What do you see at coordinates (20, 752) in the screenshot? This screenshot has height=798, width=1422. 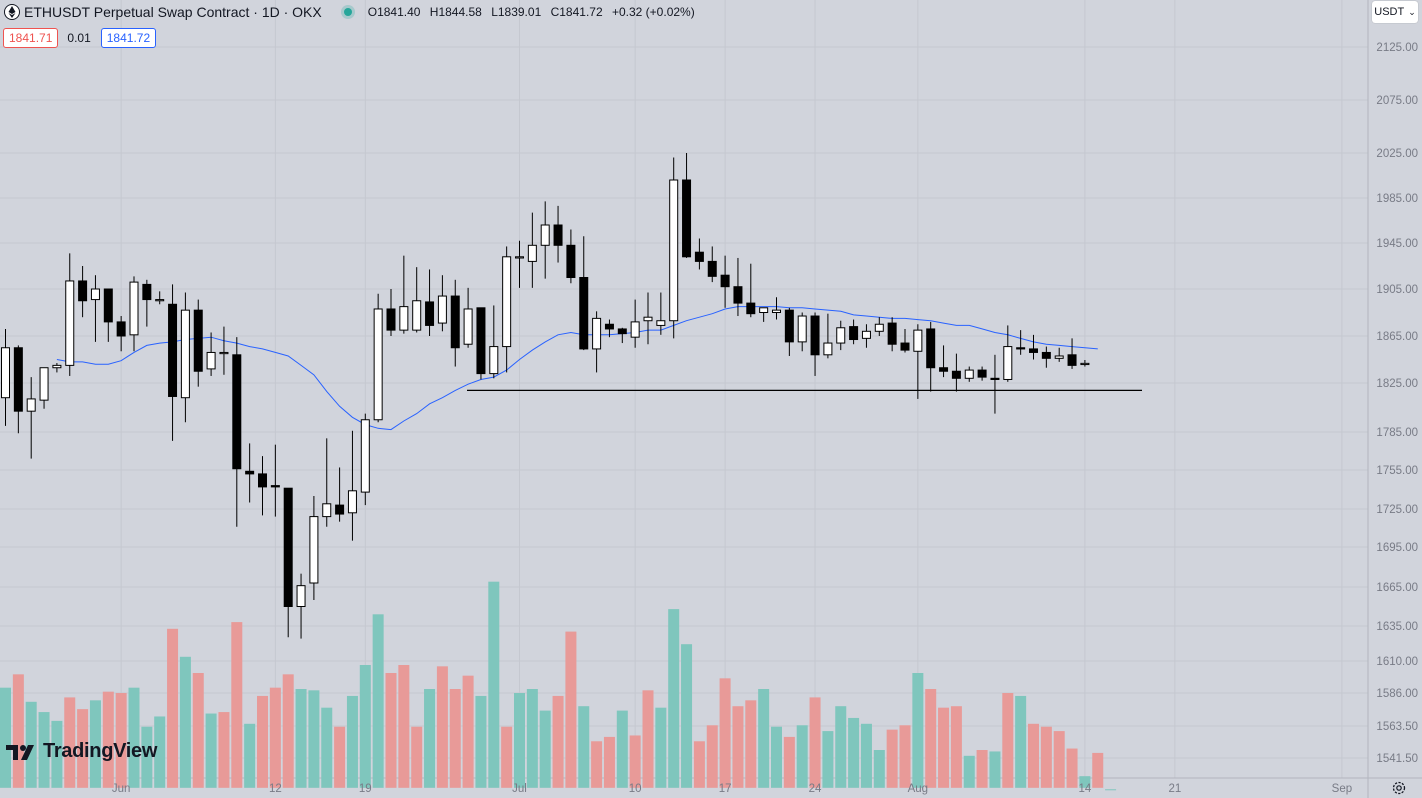 I see `tradingview-logo-icon` at bounding box center [20, 752].